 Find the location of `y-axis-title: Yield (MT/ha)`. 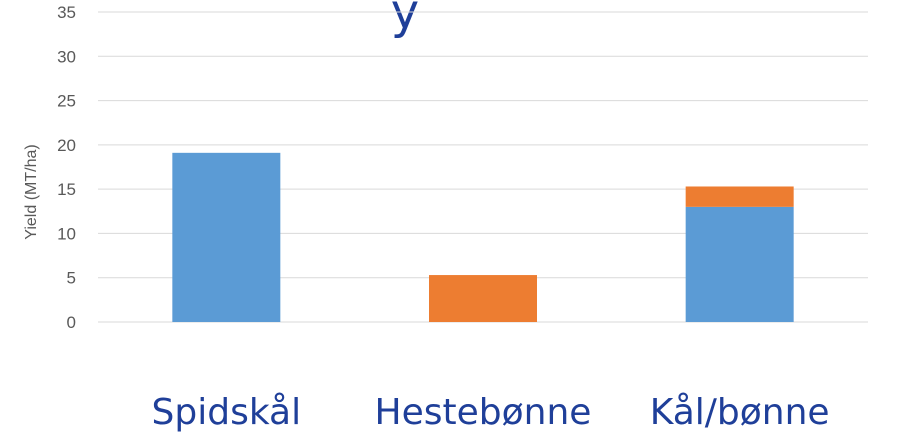

y-axis-title: Yield (MT/ha) is located at coordinates (31, 191).